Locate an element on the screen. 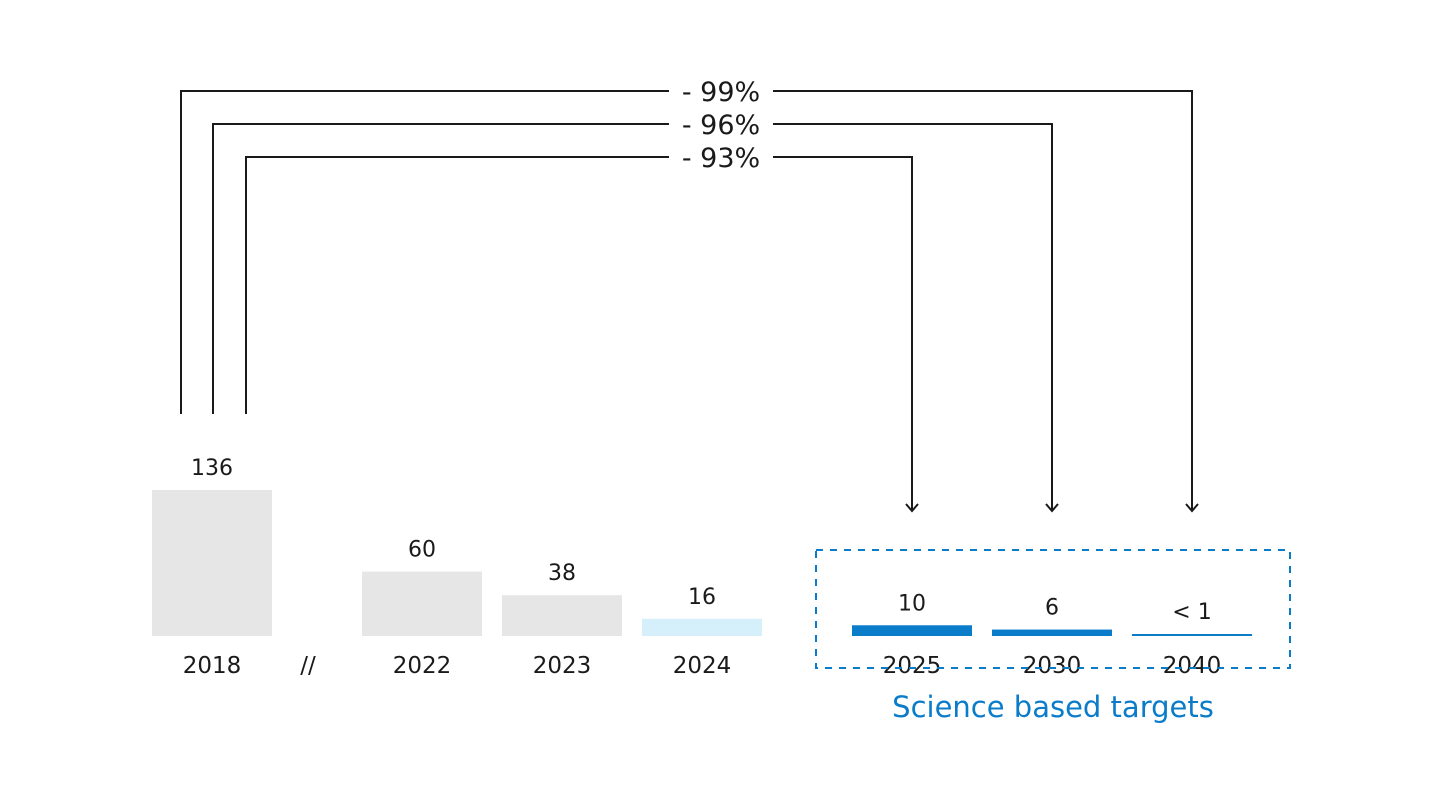 This screenshot has width=1440, height=810. value-label-2018: 136 is located at coordinates (212, 468).